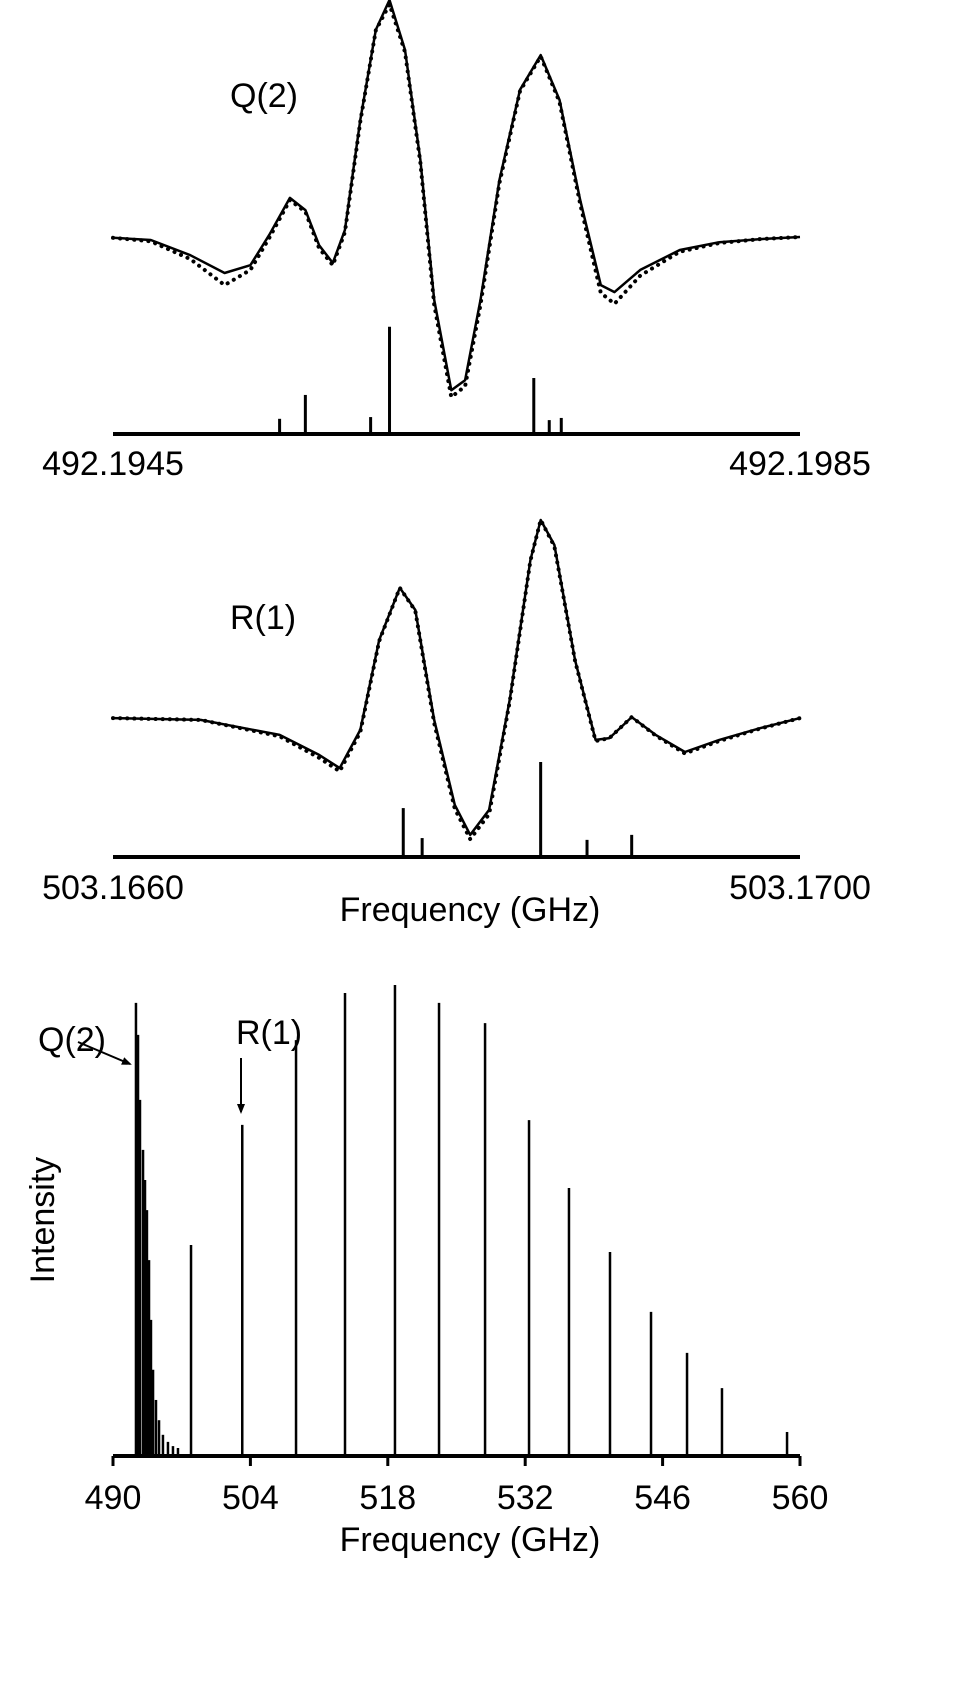 The height and width of the screenshot is (1692, 953). I want to click on x-tick-label: 560, so click(800, 1498).